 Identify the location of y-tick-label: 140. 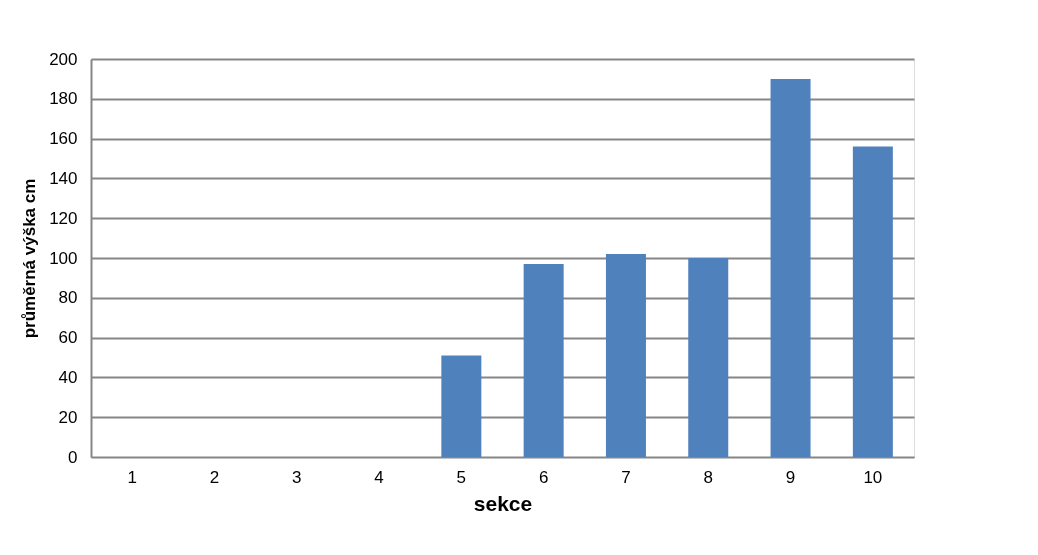
(63, 178).